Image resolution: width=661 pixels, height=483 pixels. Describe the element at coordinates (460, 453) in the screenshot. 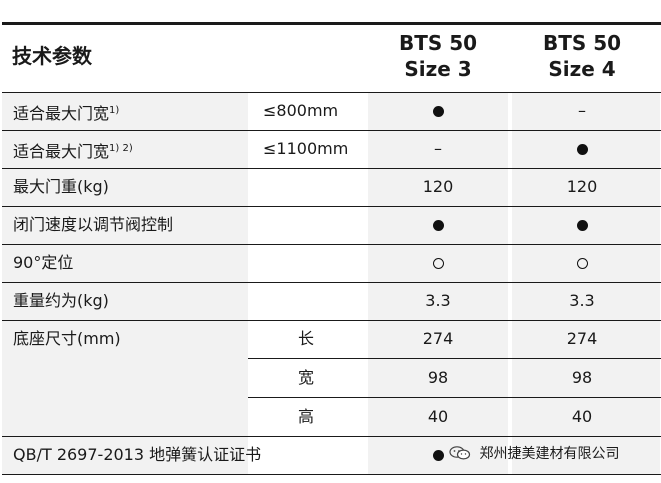

I see `wechat-icon` at that location.